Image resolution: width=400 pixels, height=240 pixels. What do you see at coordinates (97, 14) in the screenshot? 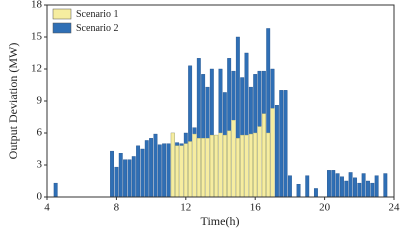
I see `legend-label: Scenario 1` at bounding box center [97, 14].